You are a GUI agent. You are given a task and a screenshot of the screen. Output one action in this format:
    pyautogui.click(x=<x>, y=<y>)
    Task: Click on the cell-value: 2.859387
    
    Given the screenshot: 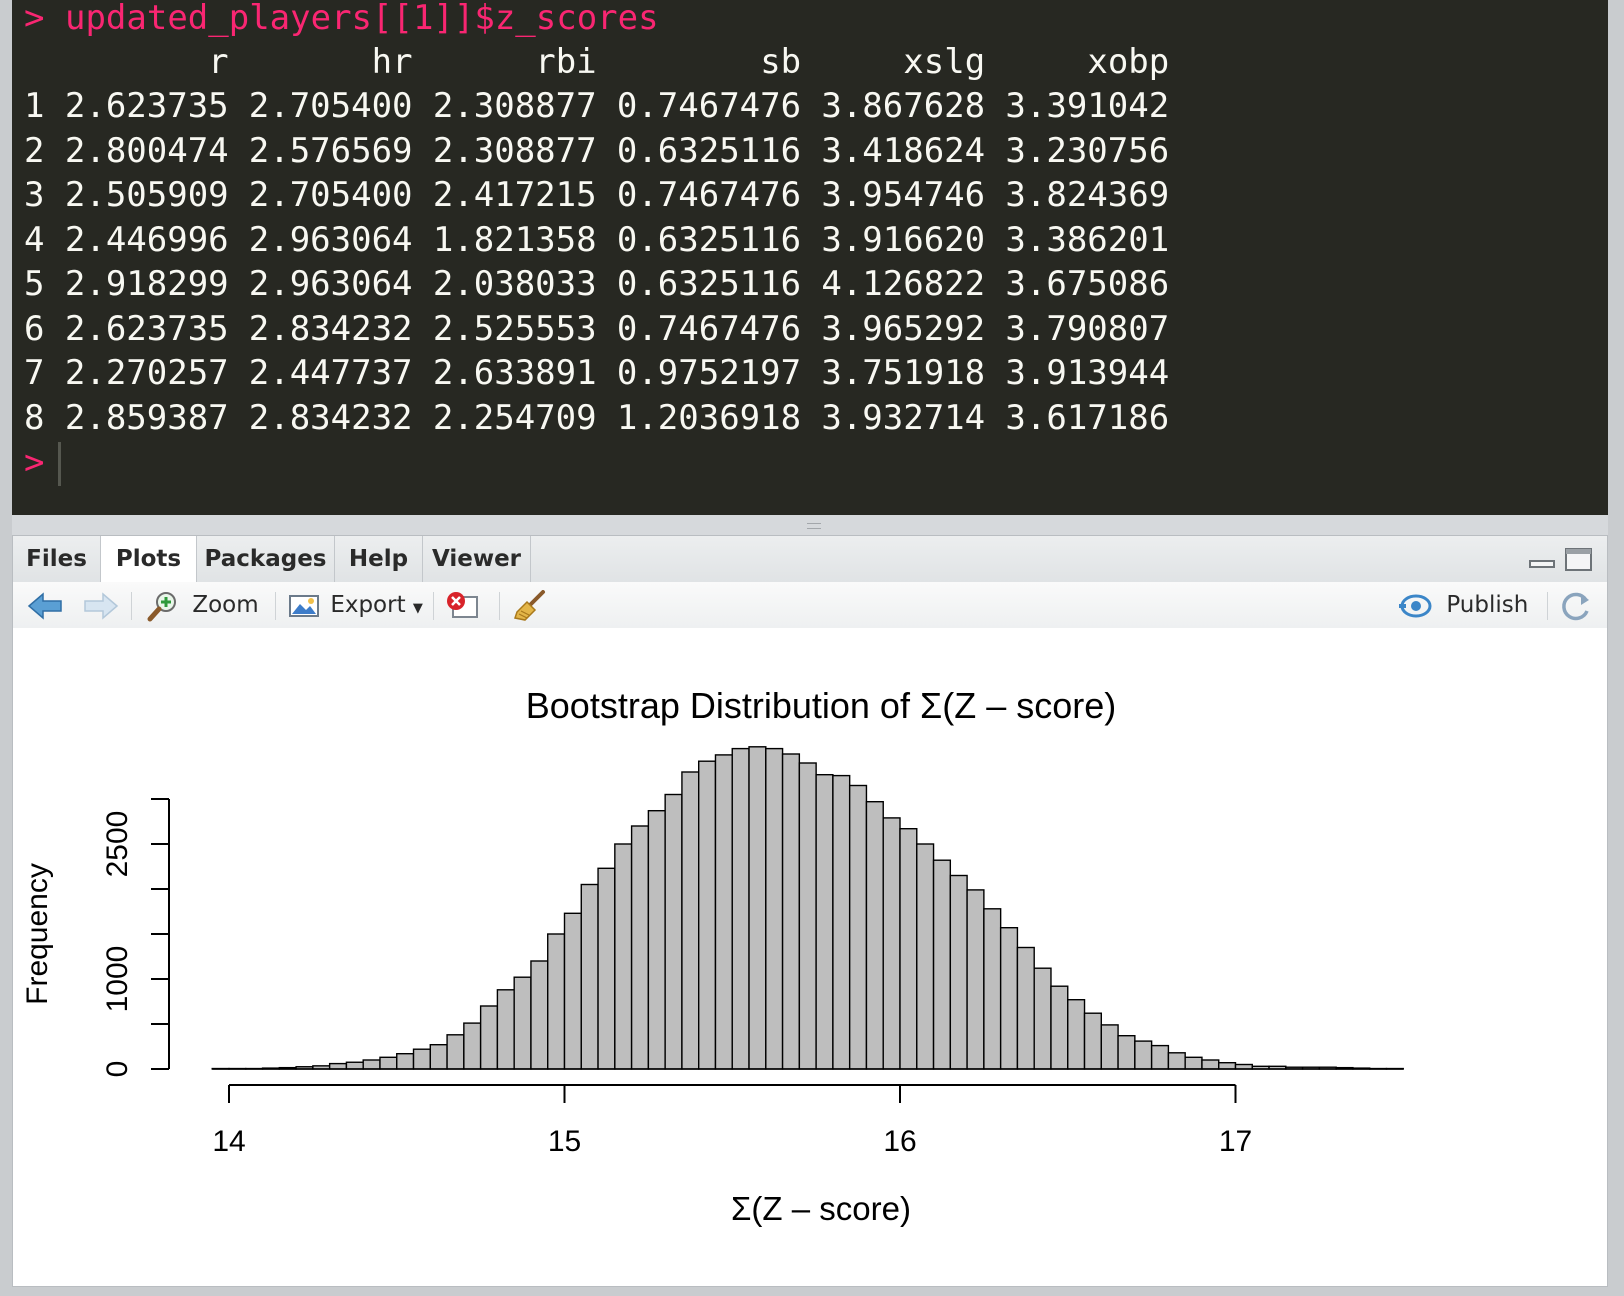 What is the action you would take?
    pyautogui.click(x=146, y=417)
    